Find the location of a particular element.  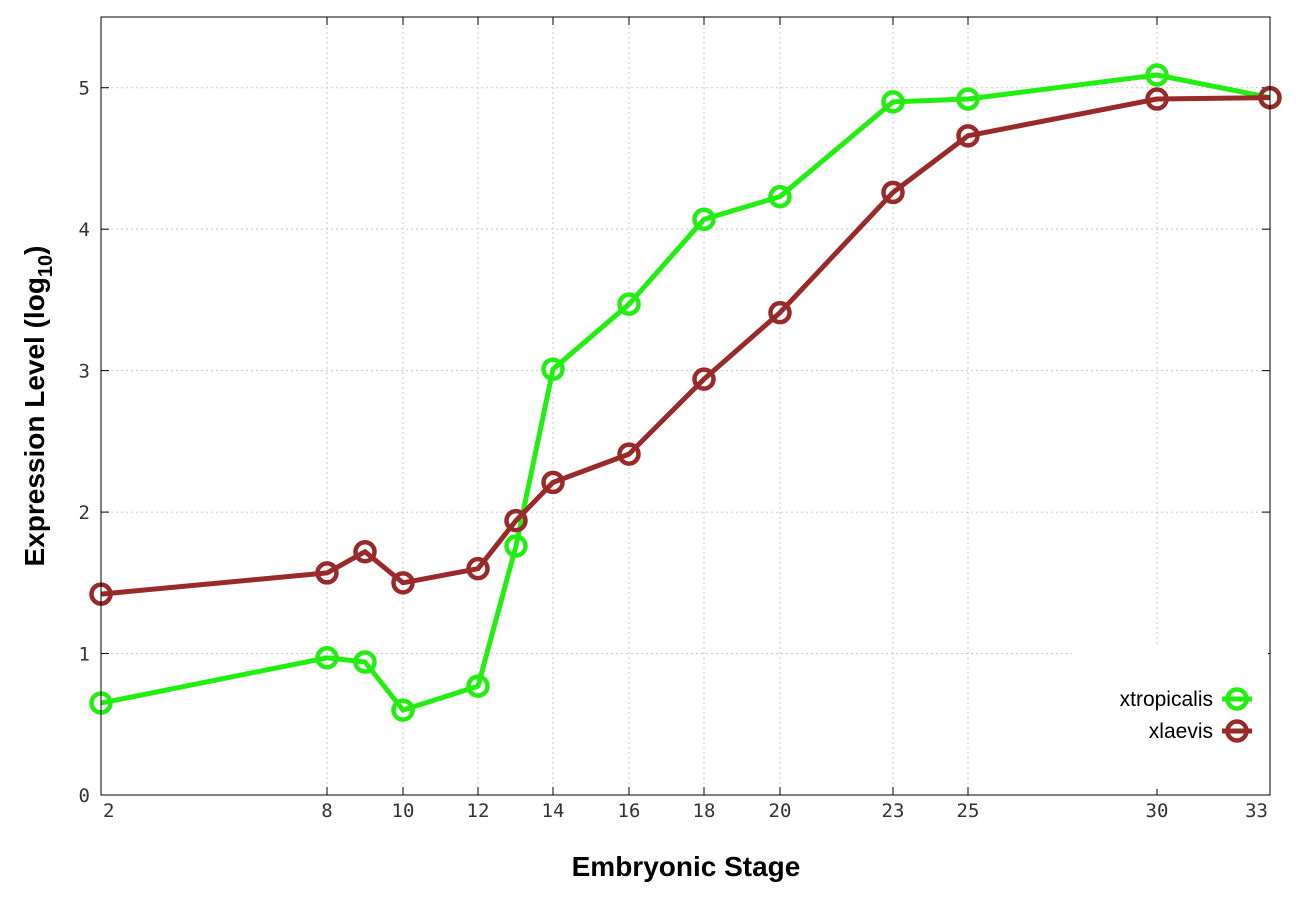

y-tick-label: 2 is located at coordinates (84, 513).